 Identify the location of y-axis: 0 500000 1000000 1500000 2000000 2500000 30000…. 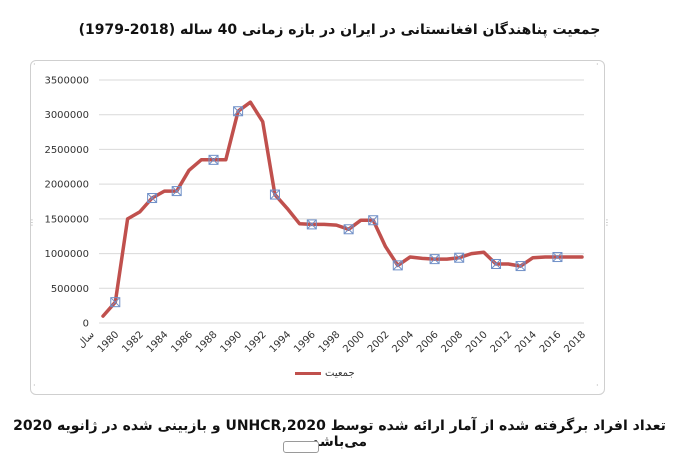
(66, 203).